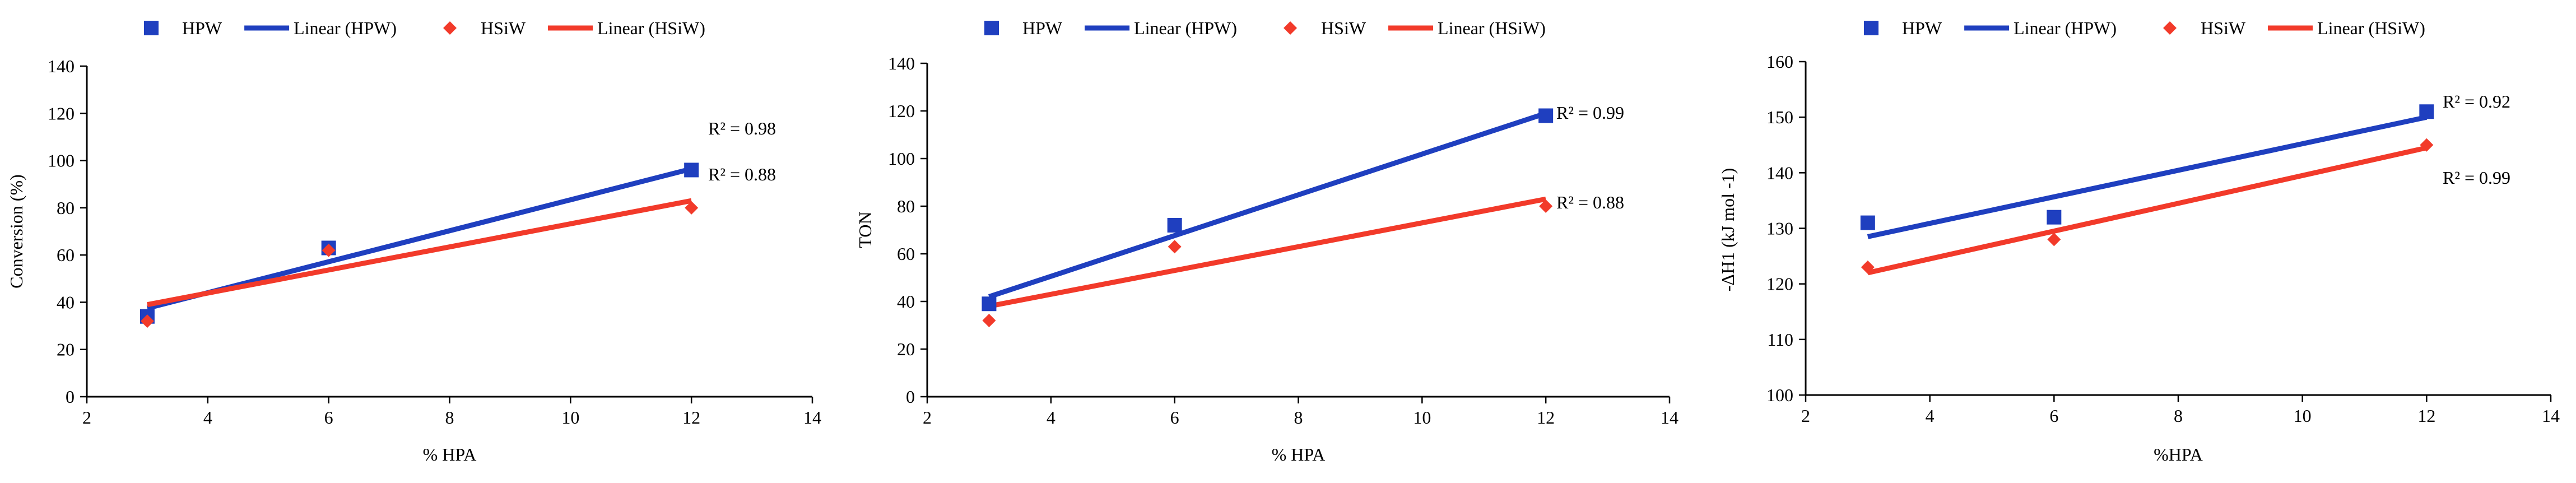  Describe the element at coordinates (1780, 339) in the screenshot. I see `y-tick-label: 110` at that location.